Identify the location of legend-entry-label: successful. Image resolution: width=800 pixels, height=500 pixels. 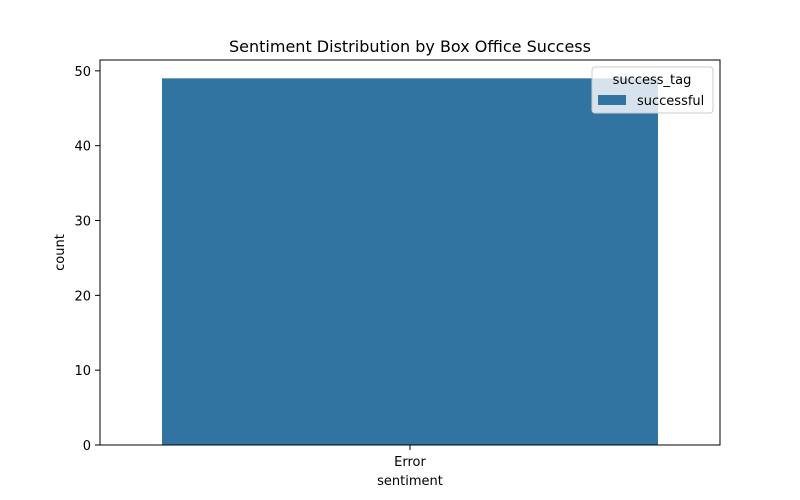
(670, 101).